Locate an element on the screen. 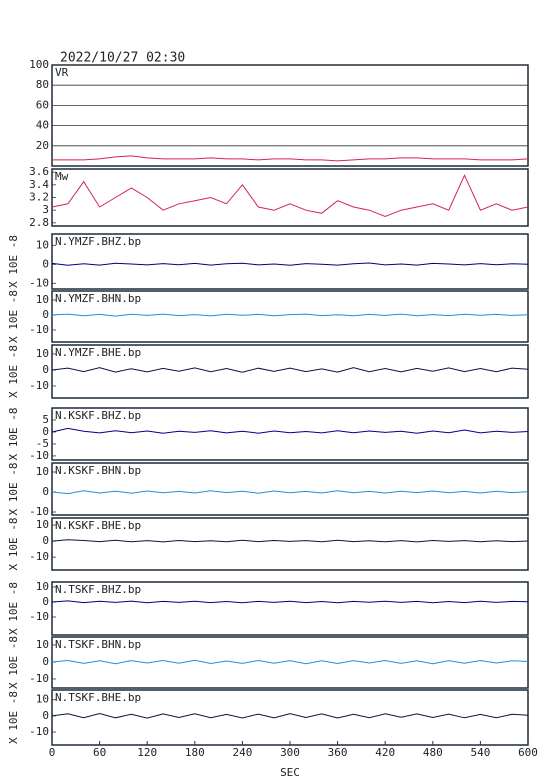  panel-label: N.KSKF.BHN.bp is located at coordinates (98, 470).